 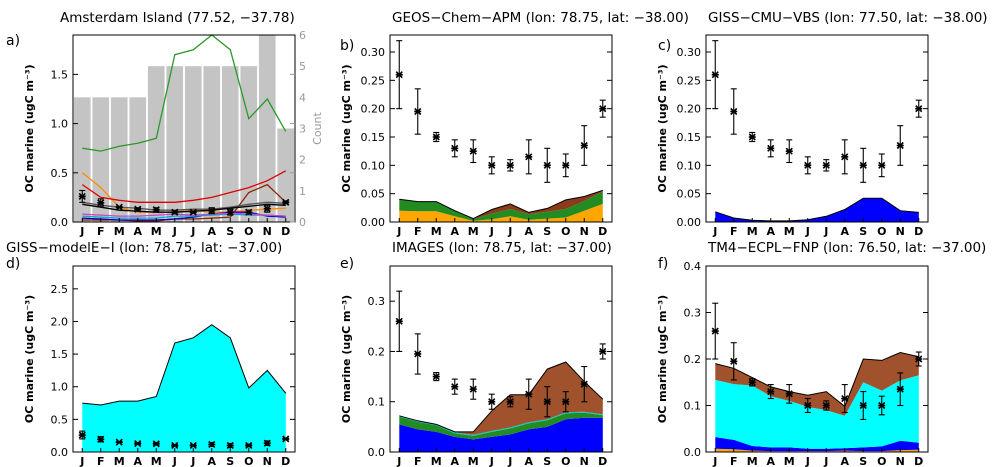 What do you see at coordinates (846, 248) in the screenshot?
I see `chart-title: TM4−ECPL−FNP (lon: 76.50, lat: −37.00)` at bounding box center [846, 248].